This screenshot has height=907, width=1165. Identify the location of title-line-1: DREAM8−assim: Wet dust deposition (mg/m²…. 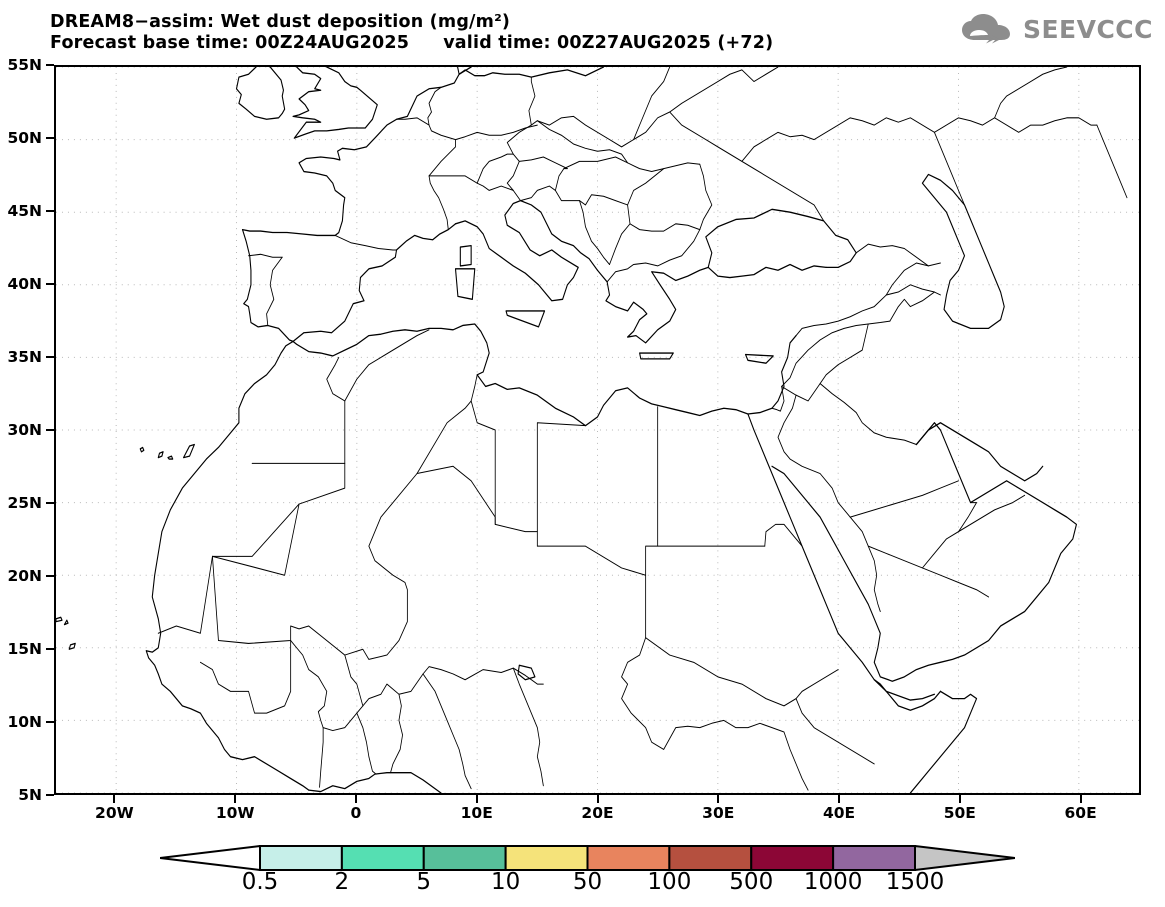
(280, 22).